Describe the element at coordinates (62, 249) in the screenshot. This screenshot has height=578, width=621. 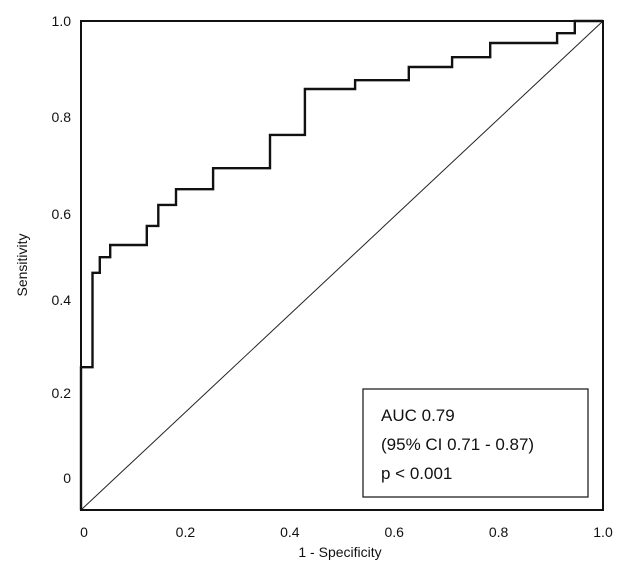
I see `y-tick-labels: 0 0.2 0.4 0.6 0.8 1.0` at that location.